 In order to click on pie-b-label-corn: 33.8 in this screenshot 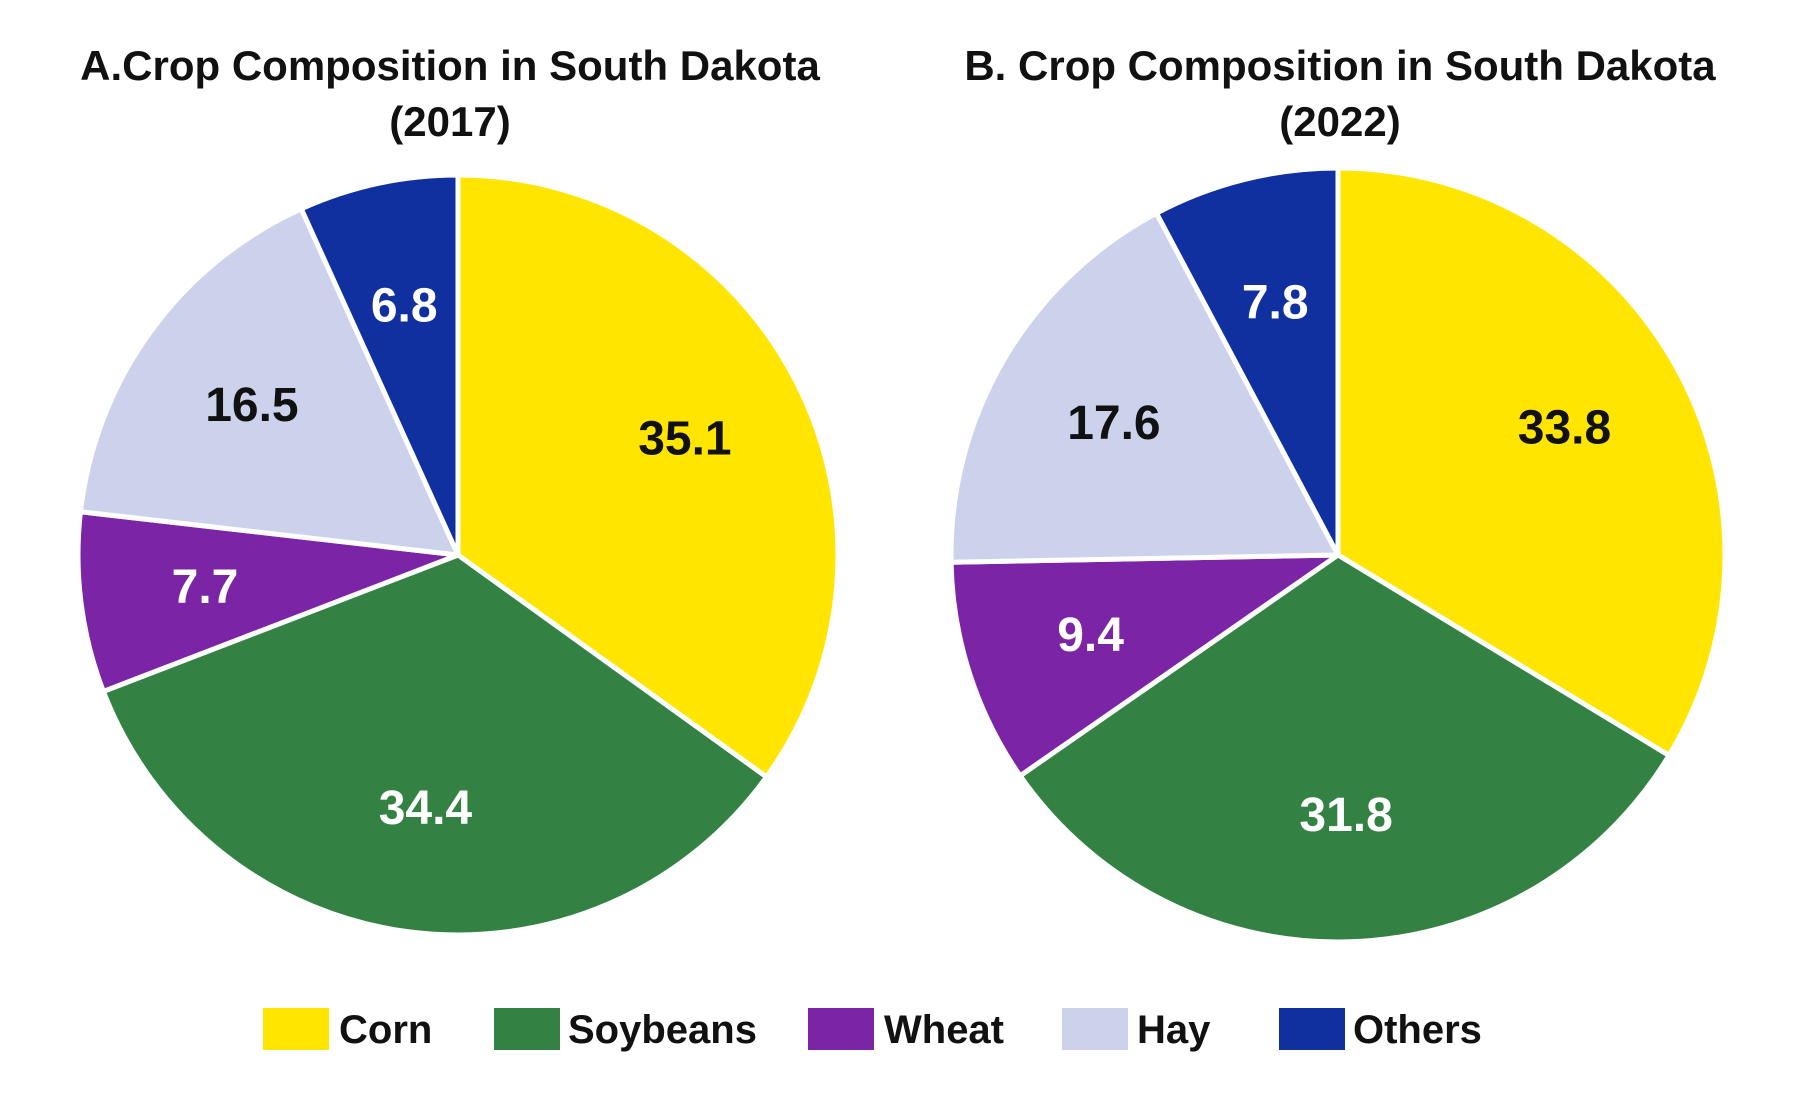, I will do `click(1564, 427)`.